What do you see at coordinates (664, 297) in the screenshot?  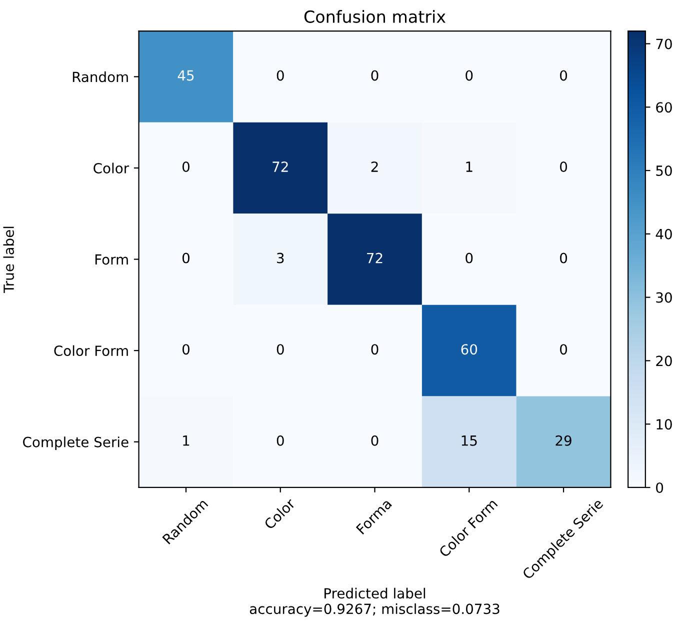 I see `color-bar-label: 30` at bounding box center [664, 297].